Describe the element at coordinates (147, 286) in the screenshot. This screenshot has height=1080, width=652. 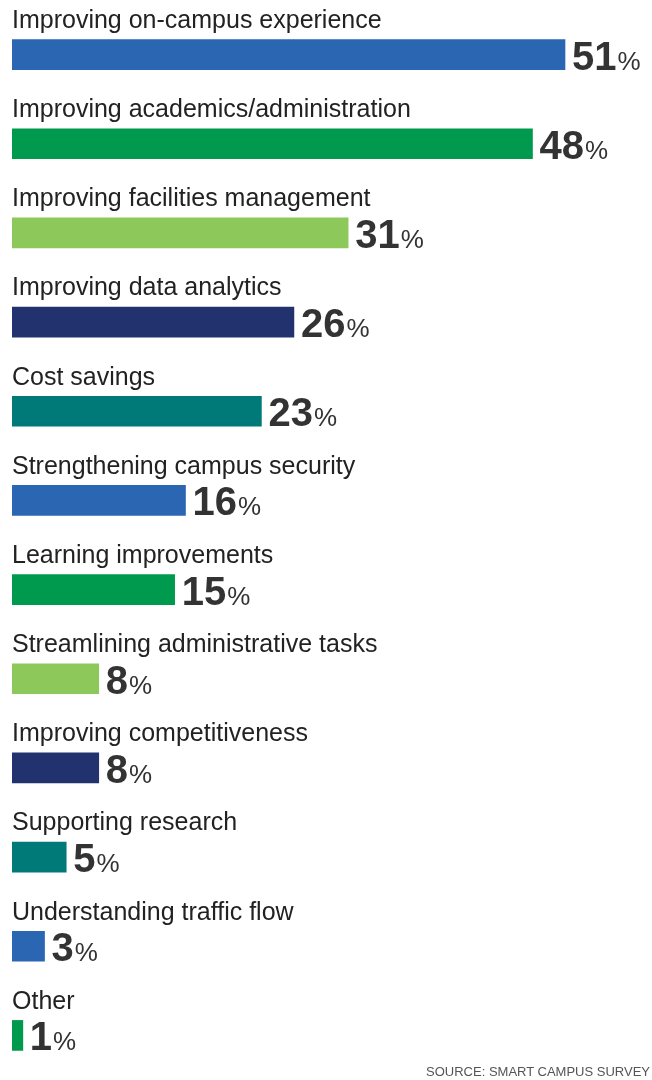
I see `y-tick-label: Improving data analytics` at that location.